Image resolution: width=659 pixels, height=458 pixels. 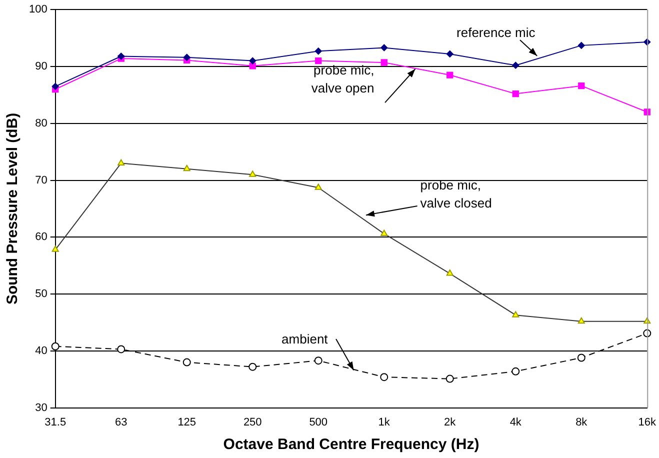 What do you see at coordinates (450, 422) in the screenshot?
I see `x-tick-label: 2k` at bounding box center [450, 422].